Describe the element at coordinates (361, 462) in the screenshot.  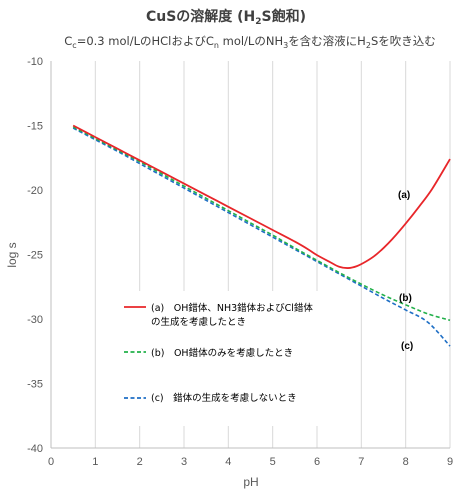
I see `x-tick-label: 7` at that location.